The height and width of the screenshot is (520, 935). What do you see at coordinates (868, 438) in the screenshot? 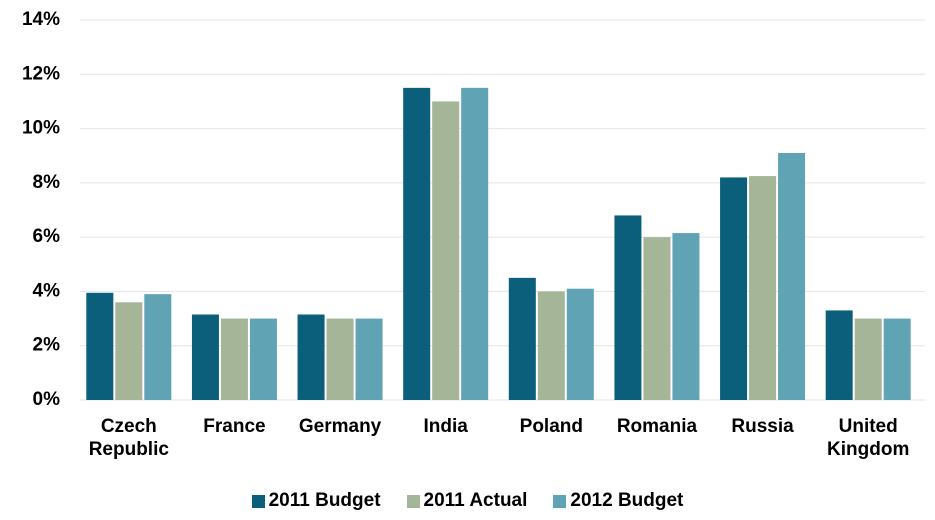
I see `x-tick-label: United Kingdom` at bounding box center [868, 438].